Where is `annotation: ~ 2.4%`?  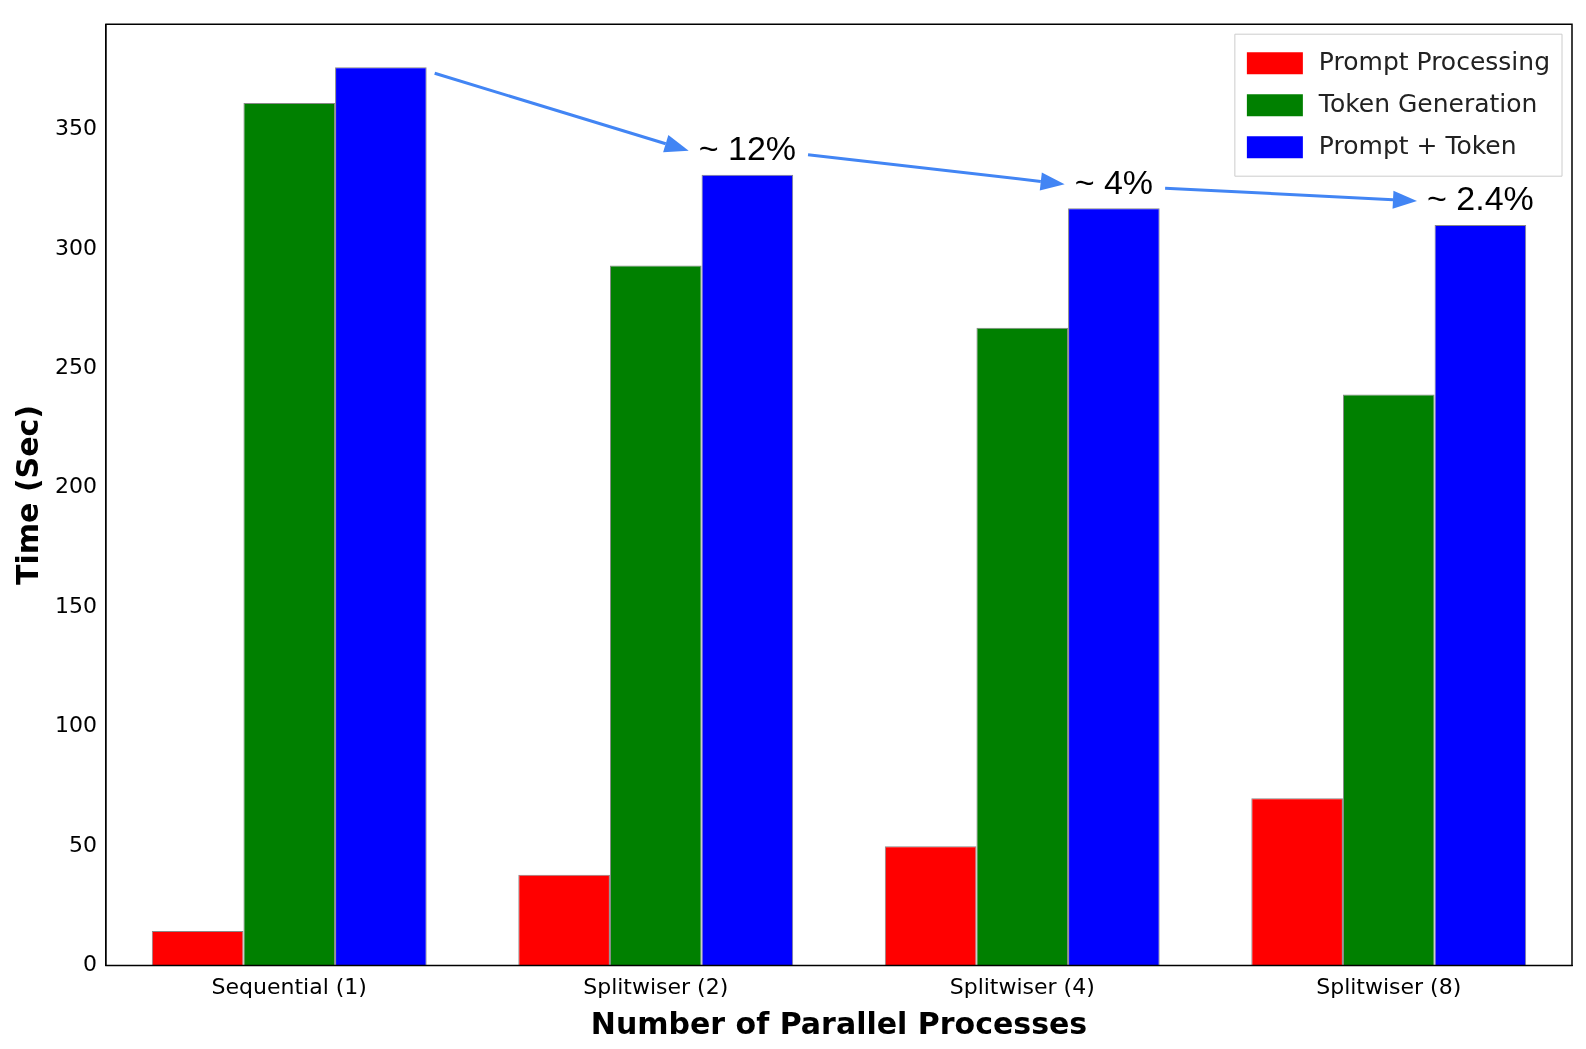
annotation: ~ 2.4% is located at coordinates (1480, 198).